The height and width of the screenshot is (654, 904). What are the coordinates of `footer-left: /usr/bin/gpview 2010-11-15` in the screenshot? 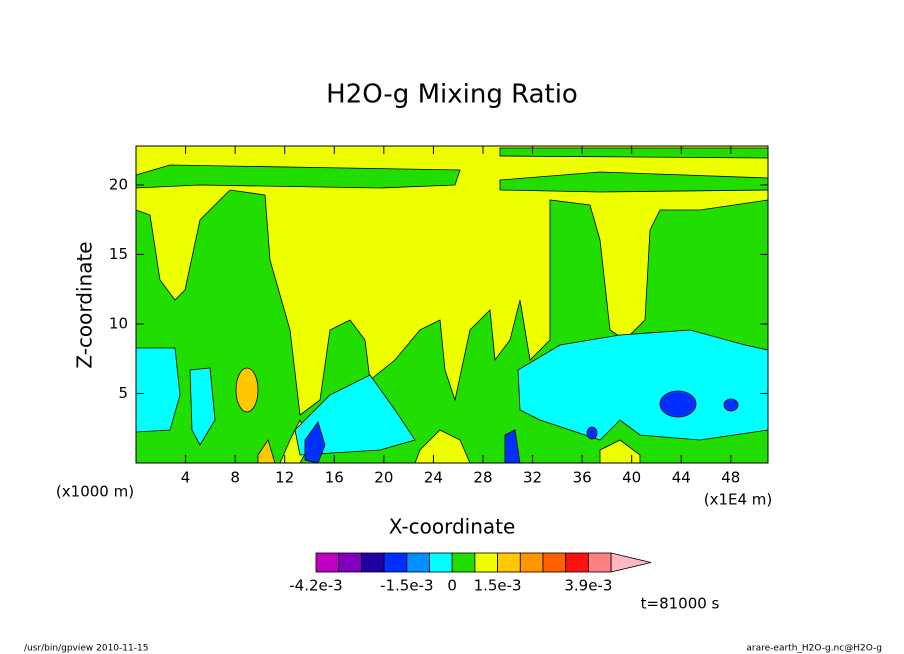 It's located at (86, 649).